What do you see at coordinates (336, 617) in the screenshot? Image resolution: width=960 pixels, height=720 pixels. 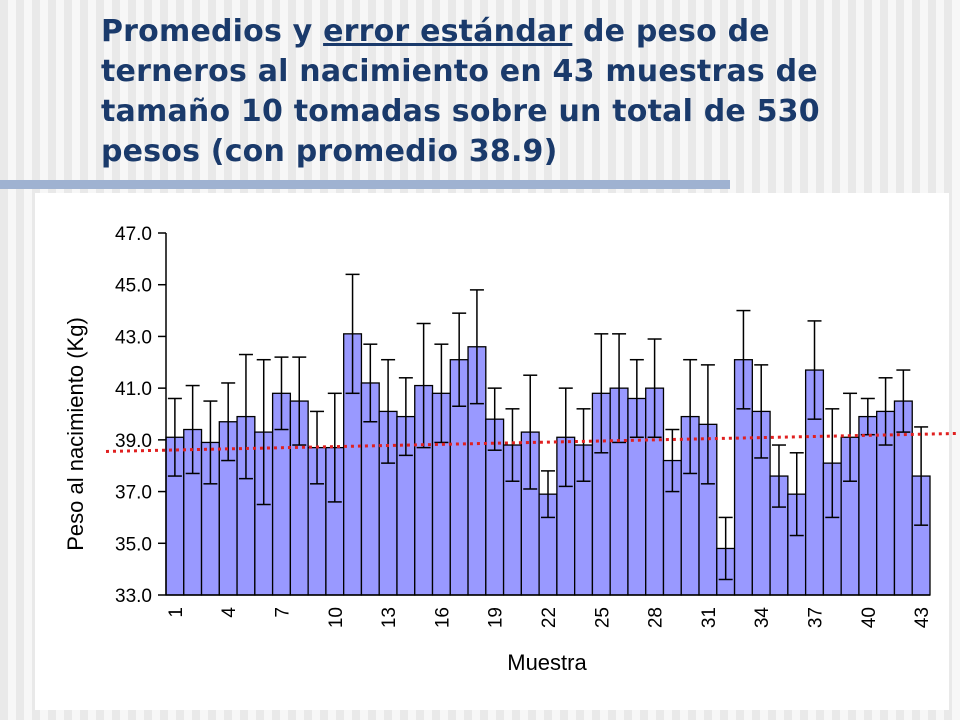 I see `x-tick-label: 10` at bounding box center [336, 617].